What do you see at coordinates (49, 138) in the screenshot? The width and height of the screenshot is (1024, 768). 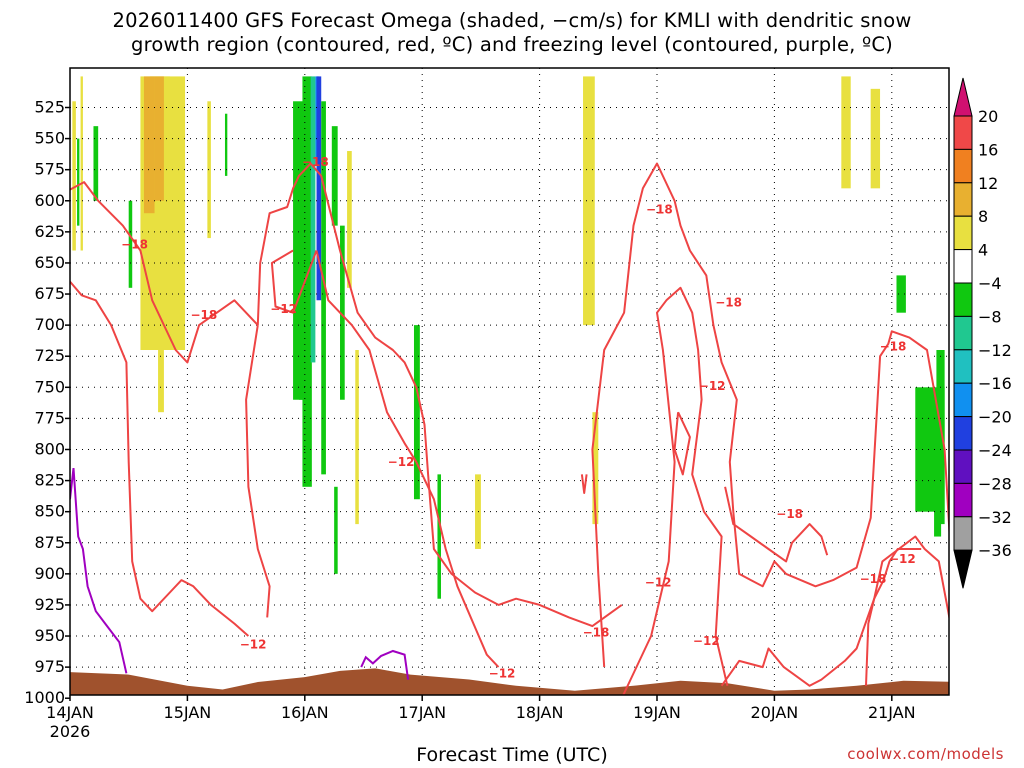 I see `y-tick-label-1: 550` at bounding box center [49, 138].